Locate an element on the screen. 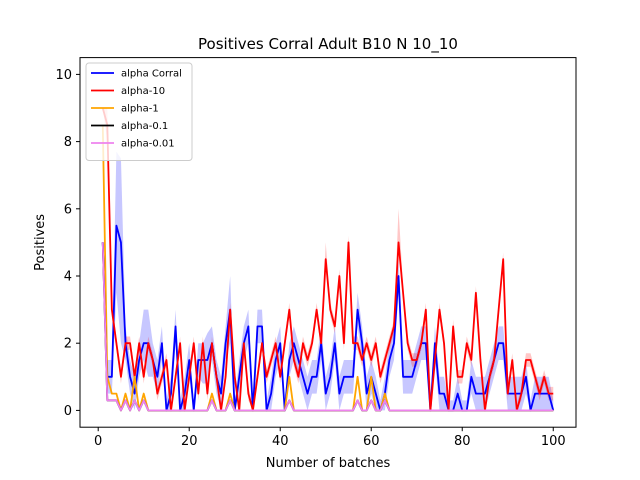  legend-label-0: alpha Corral is located at coordinates (151, 74).